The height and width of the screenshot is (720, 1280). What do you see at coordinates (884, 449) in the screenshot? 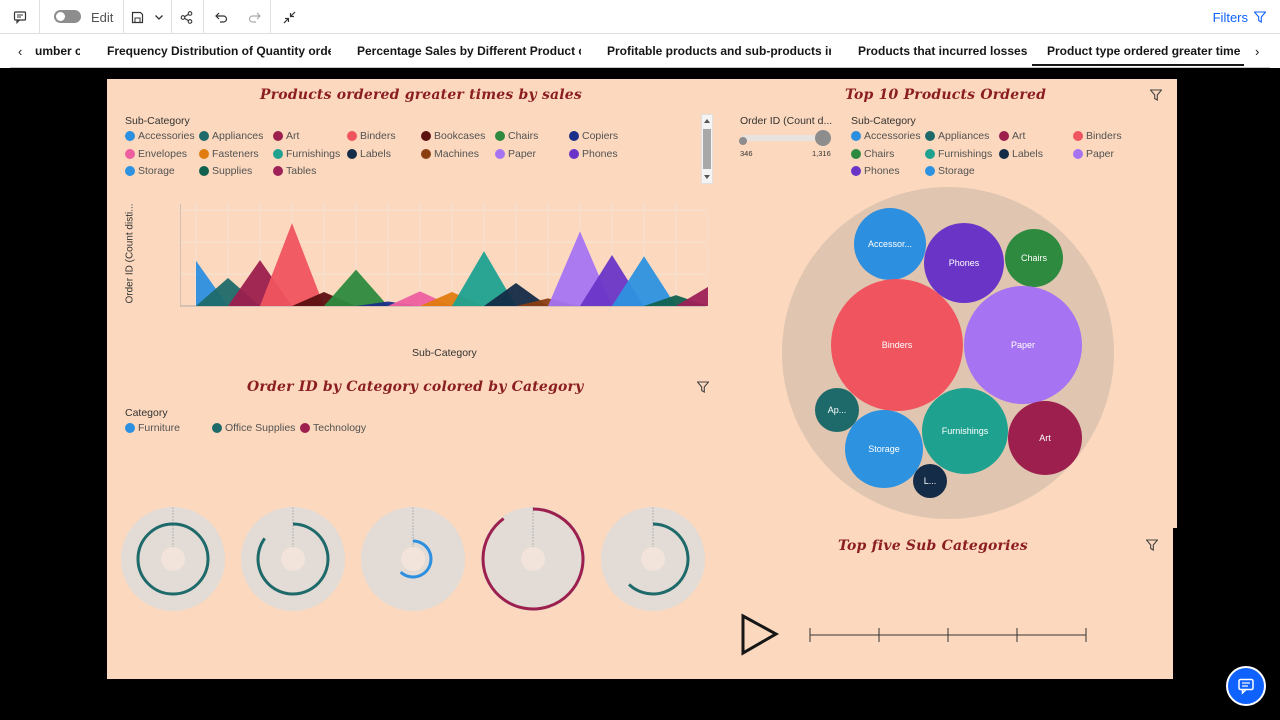
I see `bubble-storage` at bounding box center [884, 449].